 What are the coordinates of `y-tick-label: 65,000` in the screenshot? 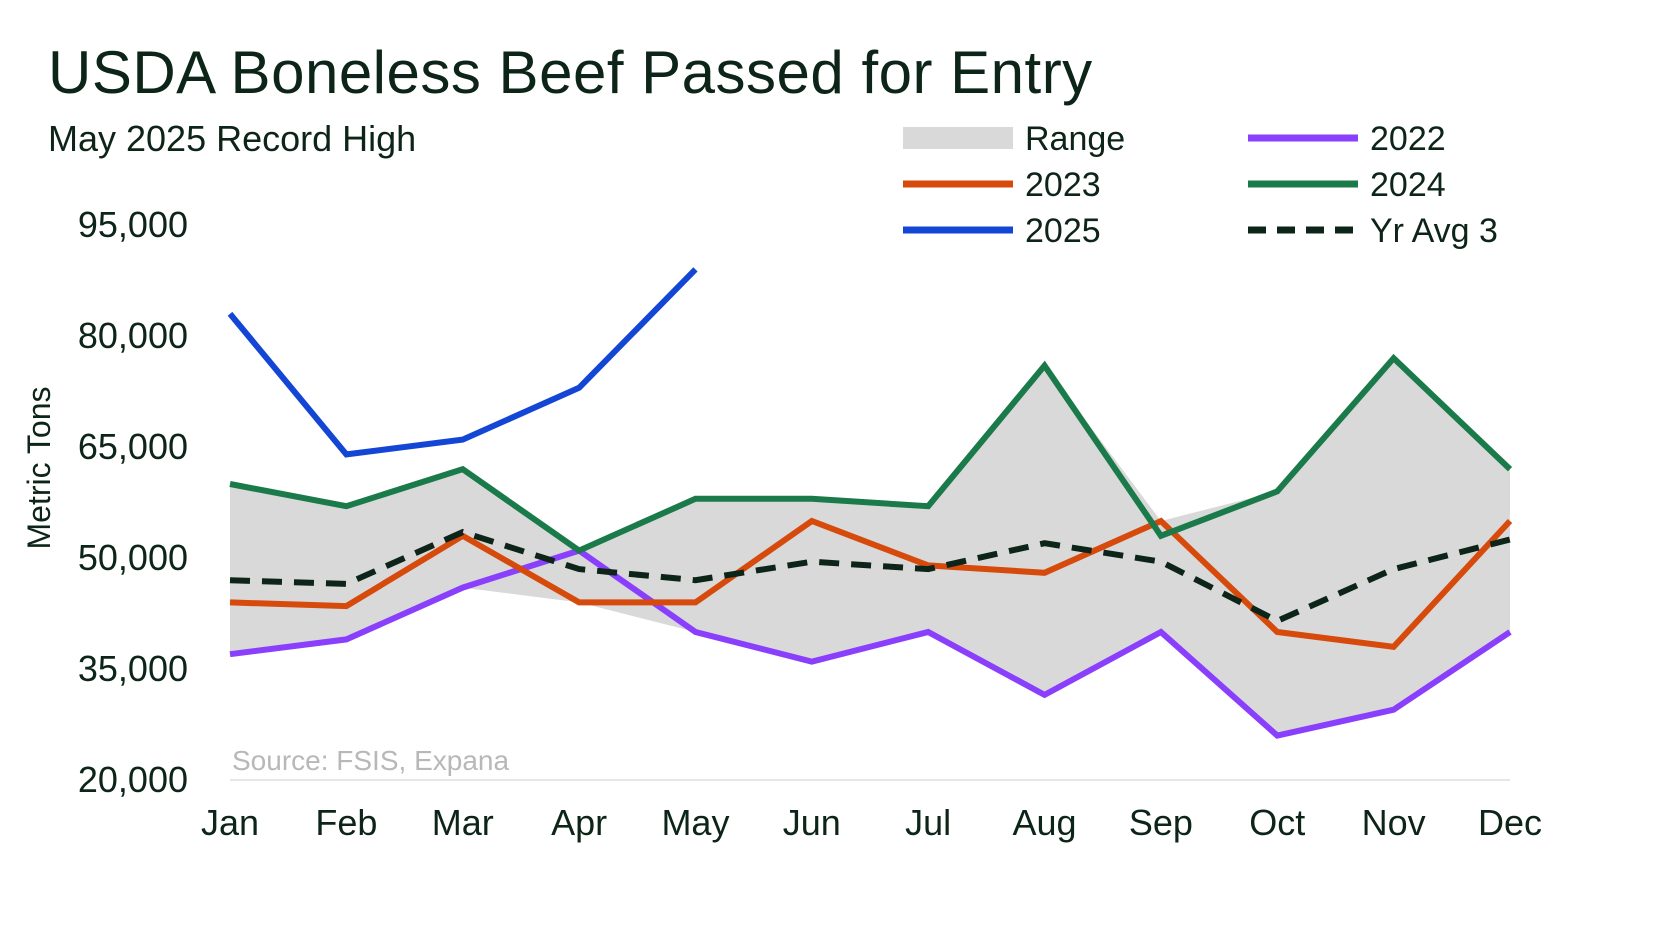 It's located at (133, 446).